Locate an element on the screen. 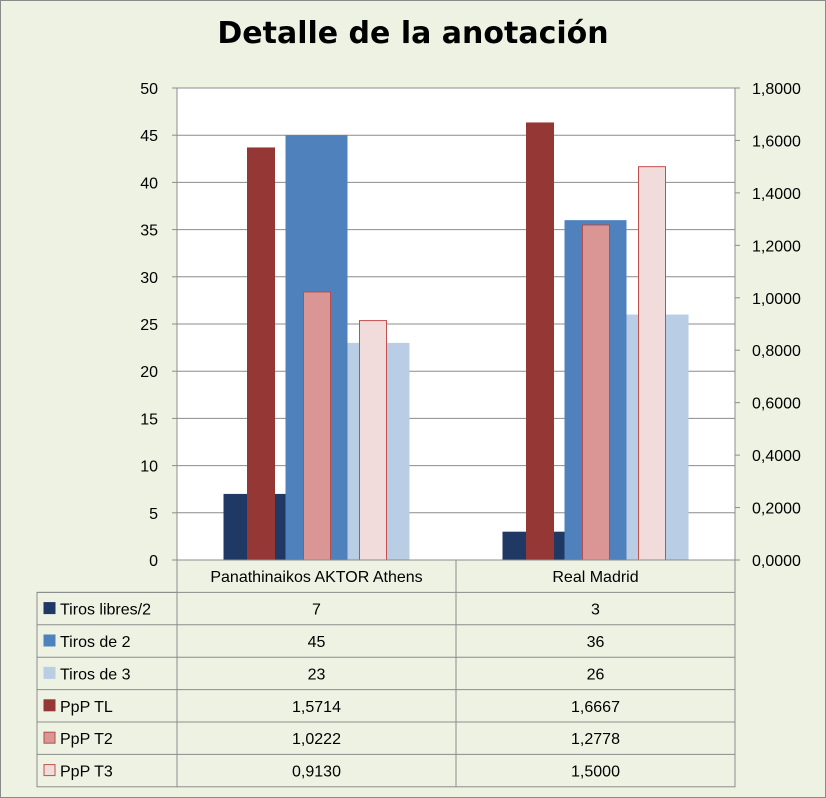 The width and height of the screenshot is (826, 798). left-tick-label: 5 is located at coordinates (153, 514).